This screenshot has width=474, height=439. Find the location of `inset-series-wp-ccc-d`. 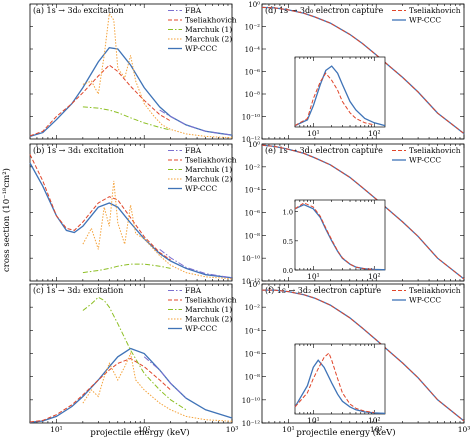

inset-series-wp-ccc-d is located at coordinates (340, 96).